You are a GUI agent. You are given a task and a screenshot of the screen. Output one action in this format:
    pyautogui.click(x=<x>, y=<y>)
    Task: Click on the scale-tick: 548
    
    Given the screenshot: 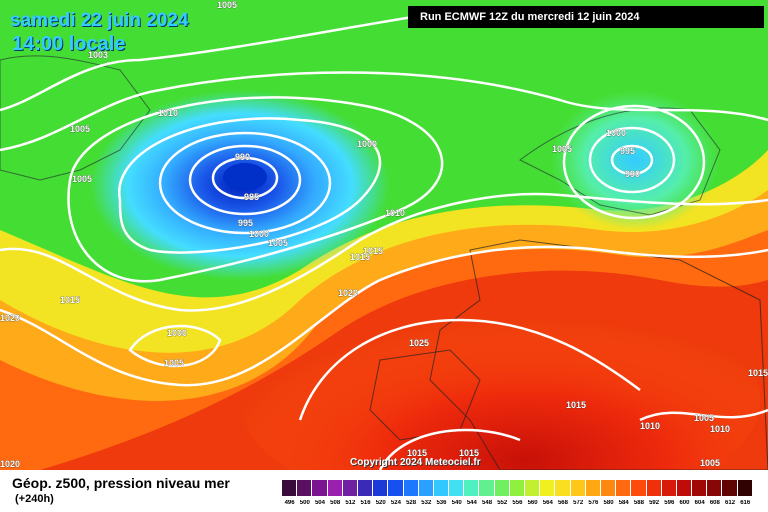 What is the action you would take?
    pyautogui.click(x=487, y=503)
    